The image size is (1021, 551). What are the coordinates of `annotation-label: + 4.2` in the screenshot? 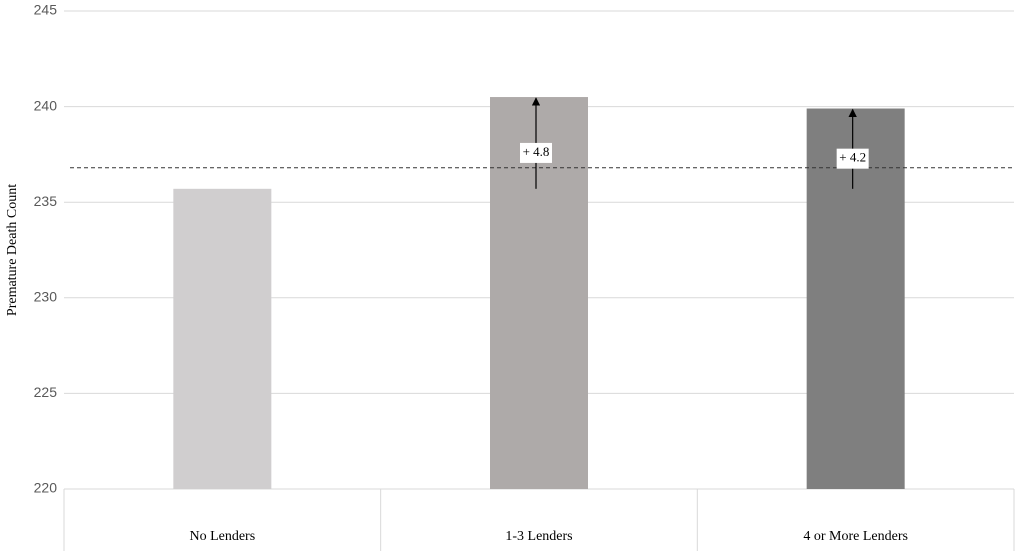 It's located at (852, 157).